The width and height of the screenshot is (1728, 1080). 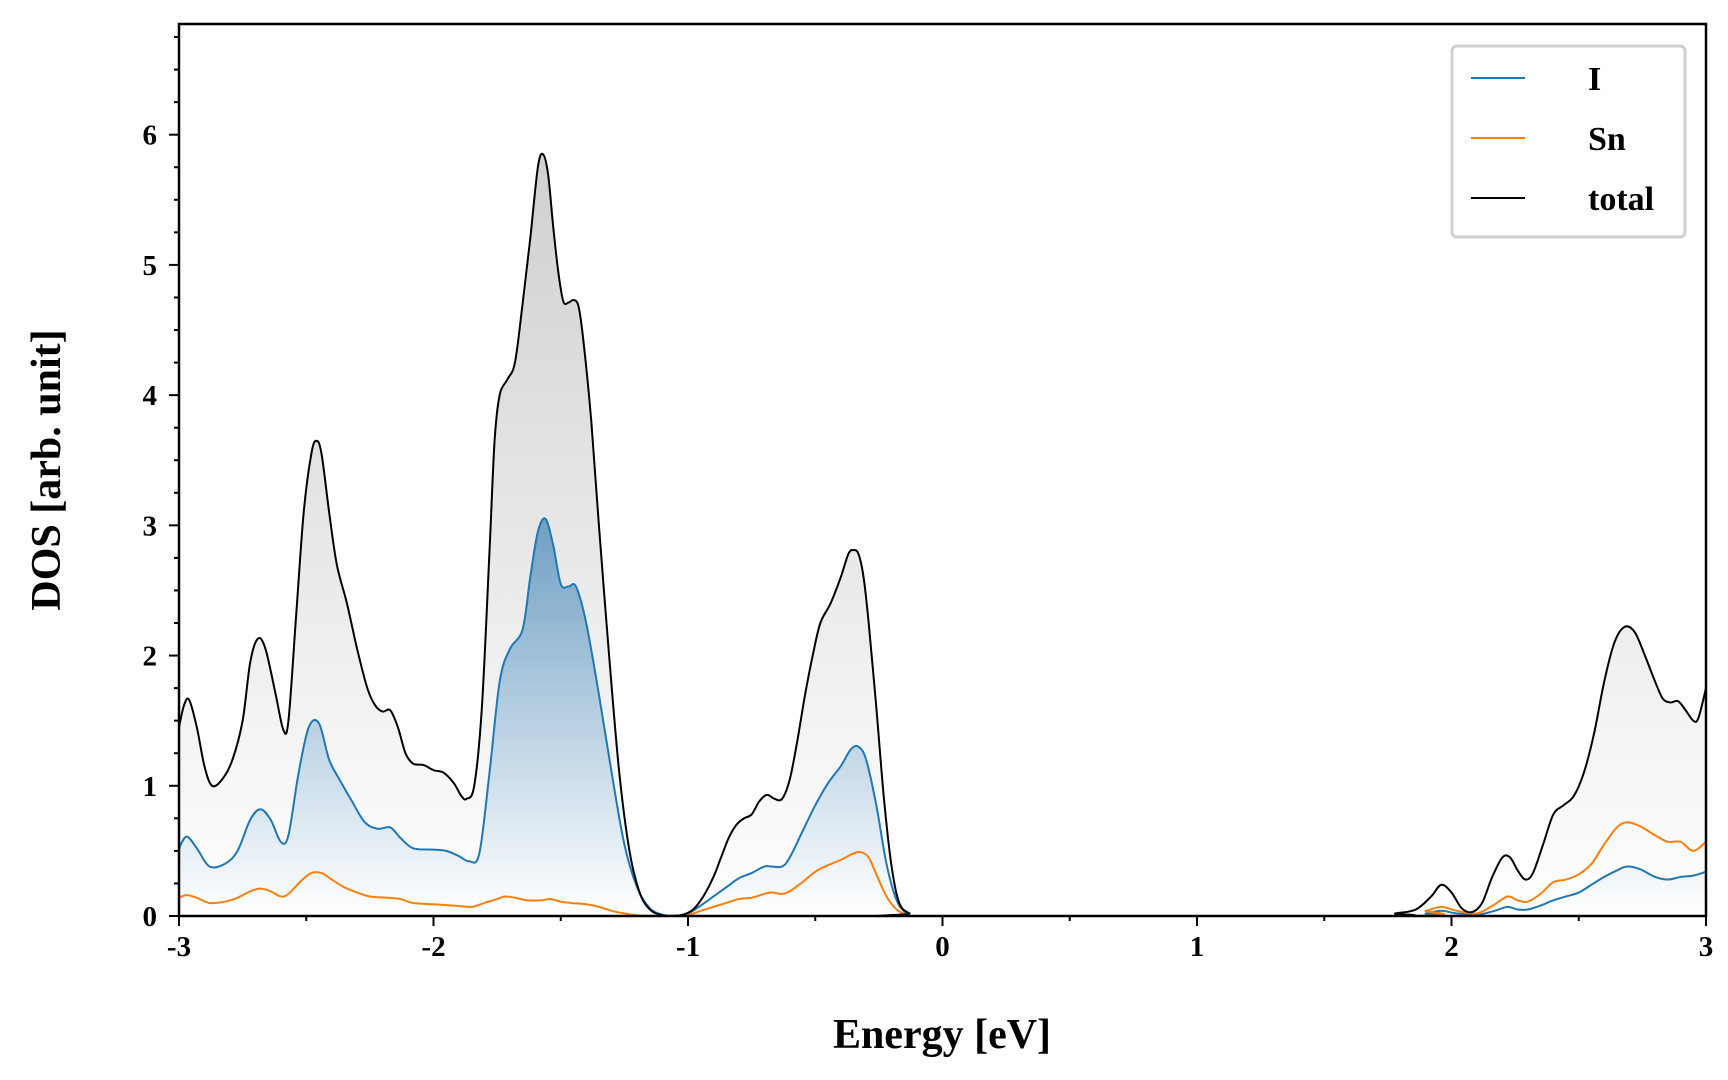 I want to click on y-axis-title: DOS [arb. unit], so click(x=47, y=469).